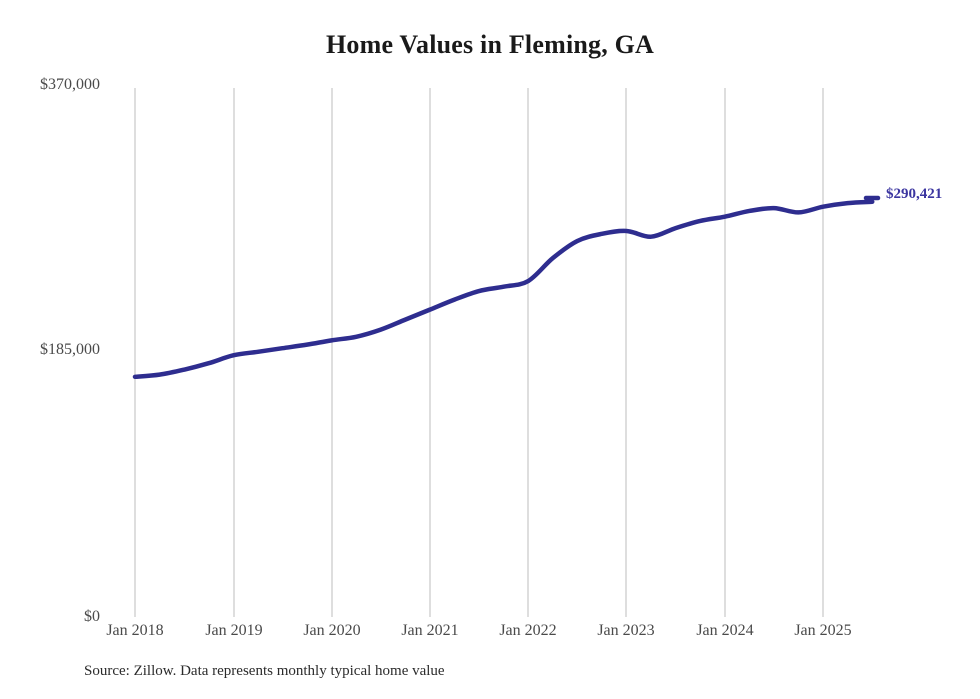  I want to click on y-axis-tick-mid: $185,000, so click(70, 349).